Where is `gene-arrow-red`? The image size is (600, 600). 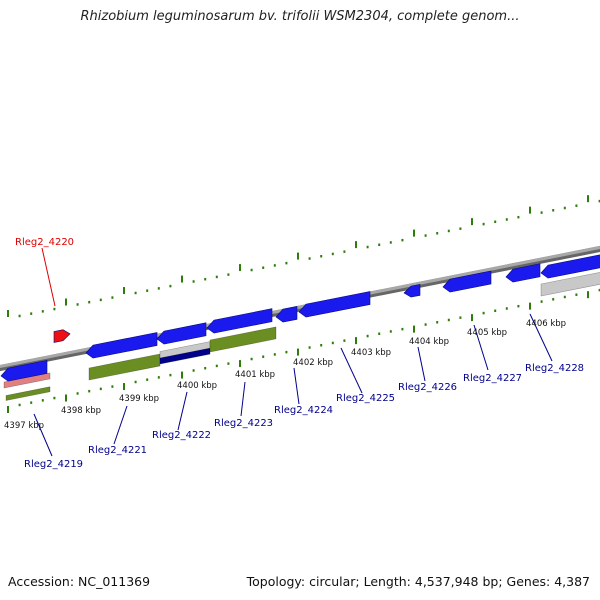
gene-arrow-red is located at coordinates (62, 336).